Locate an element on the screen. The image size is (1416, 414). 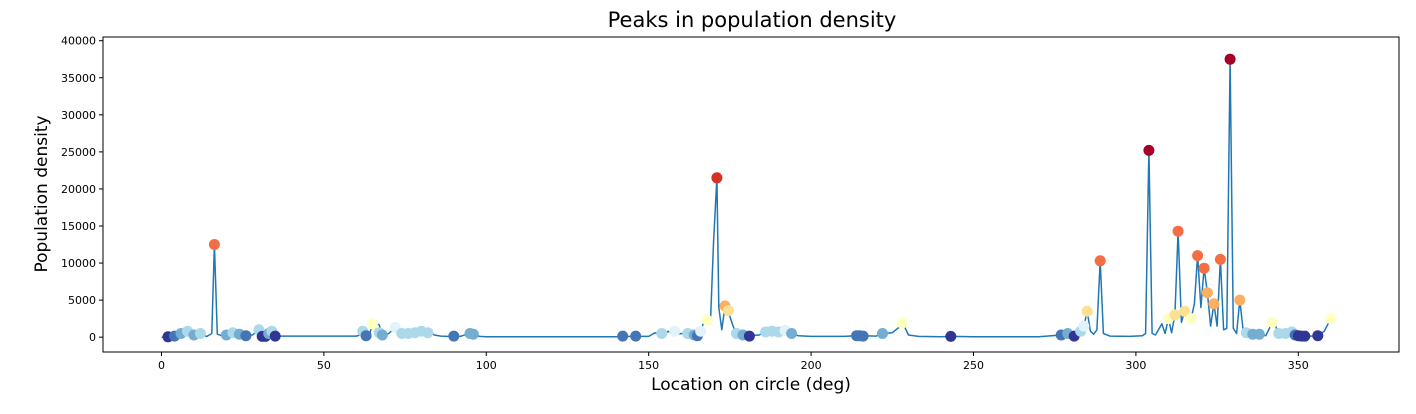
x-tick-label: 0 is located at coordinates (161, 365).